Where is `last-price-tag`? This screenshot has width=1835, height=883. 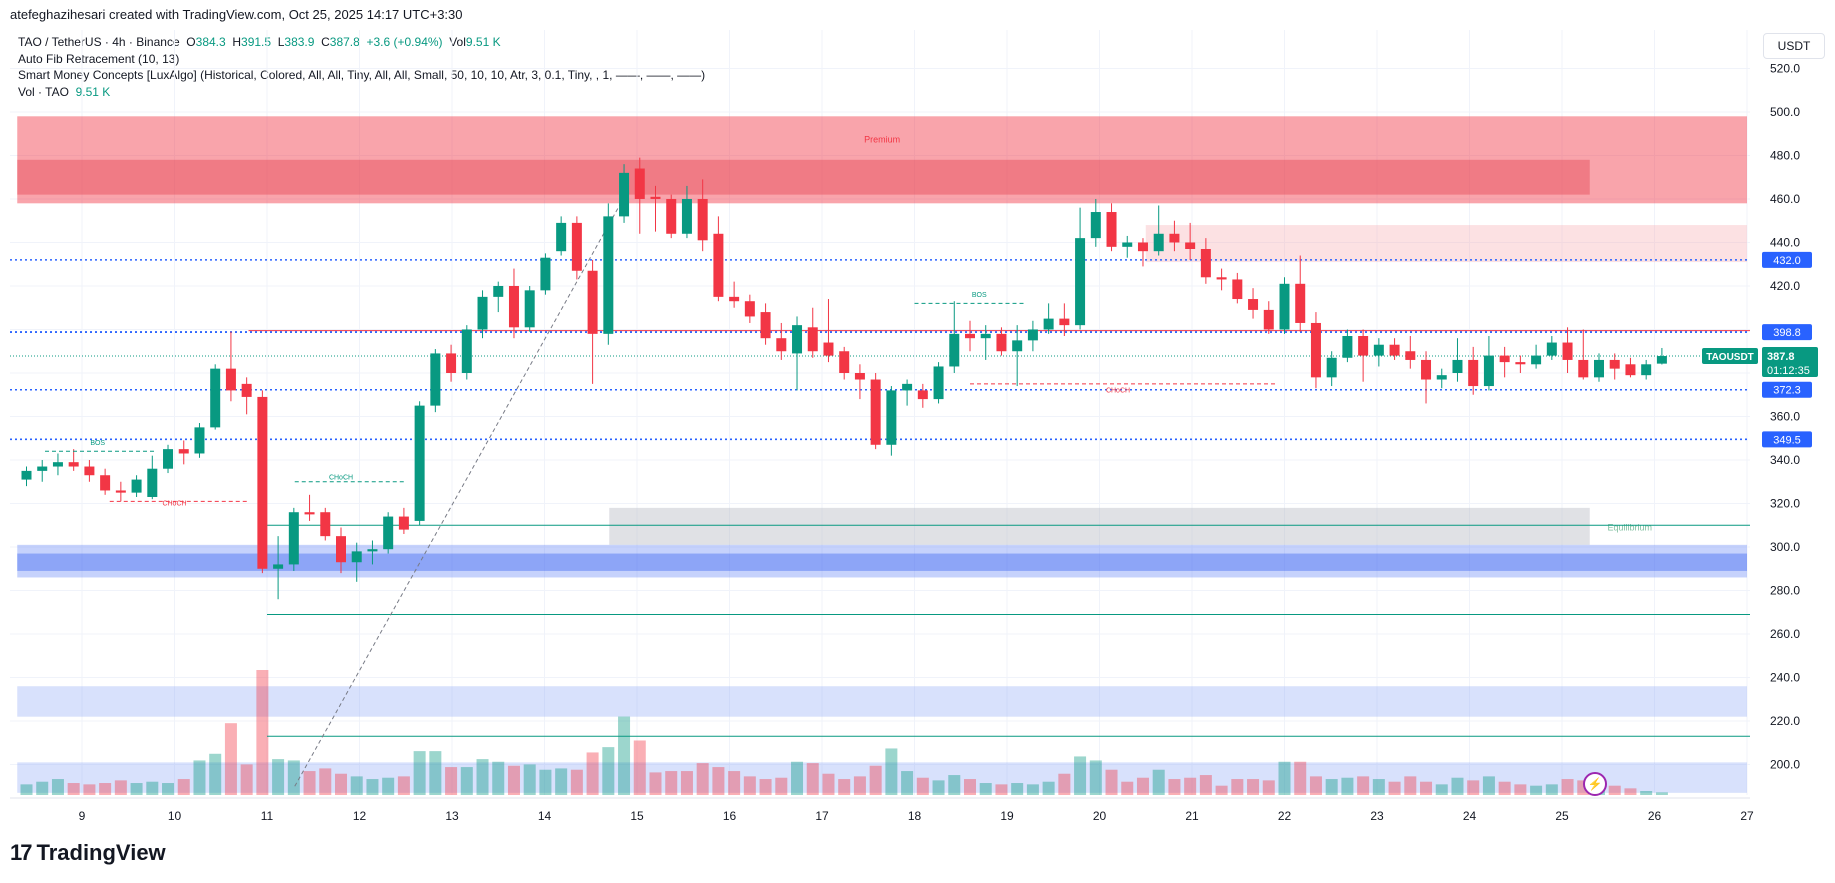
last-price-tag is located at coordinates (1790, 362).